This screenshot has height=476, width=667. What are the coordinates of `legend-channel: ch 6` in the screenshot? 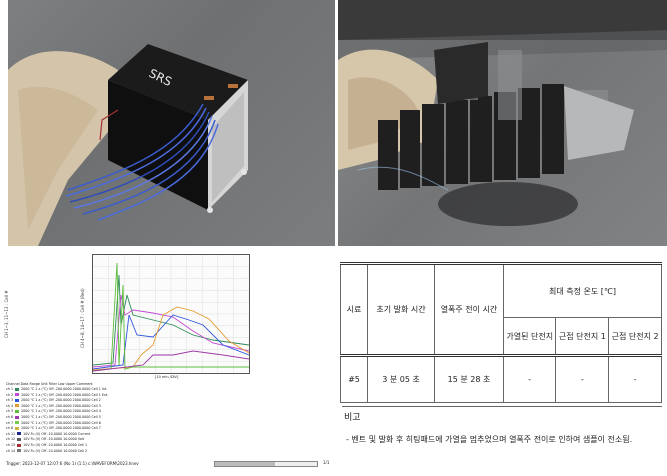 It's located at (10, 417).